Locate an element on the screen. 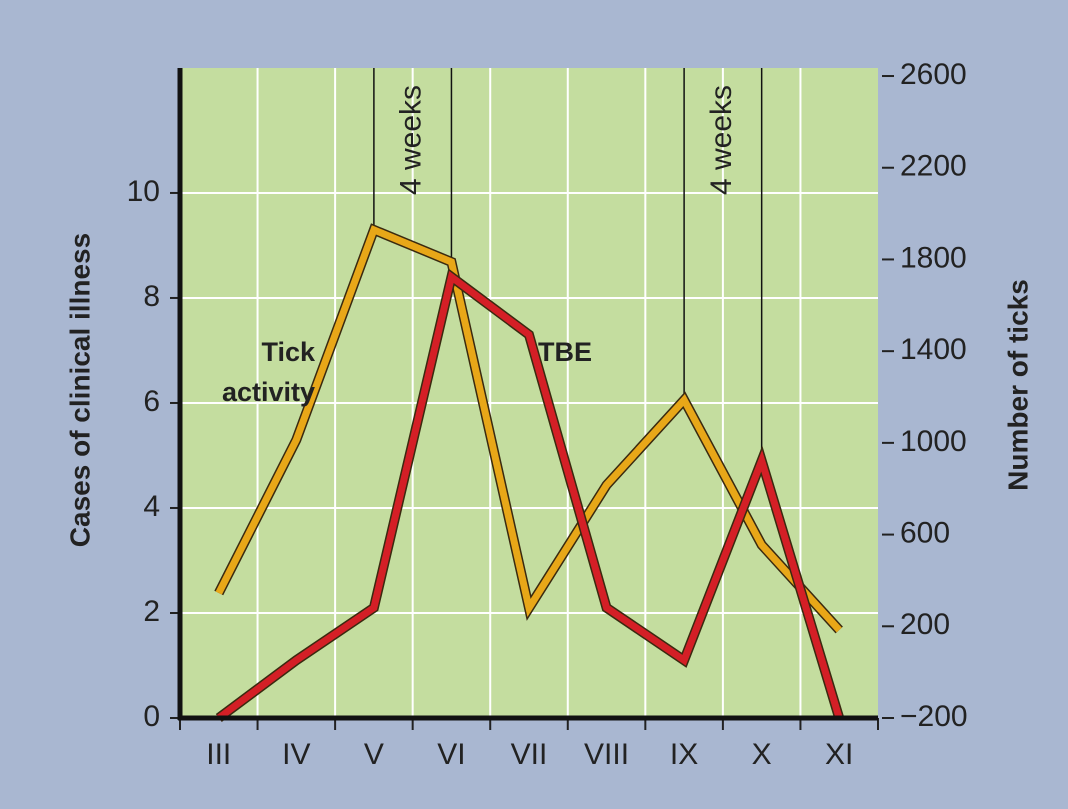  y-tick-label: 6 is located at coordinates (151, 401).